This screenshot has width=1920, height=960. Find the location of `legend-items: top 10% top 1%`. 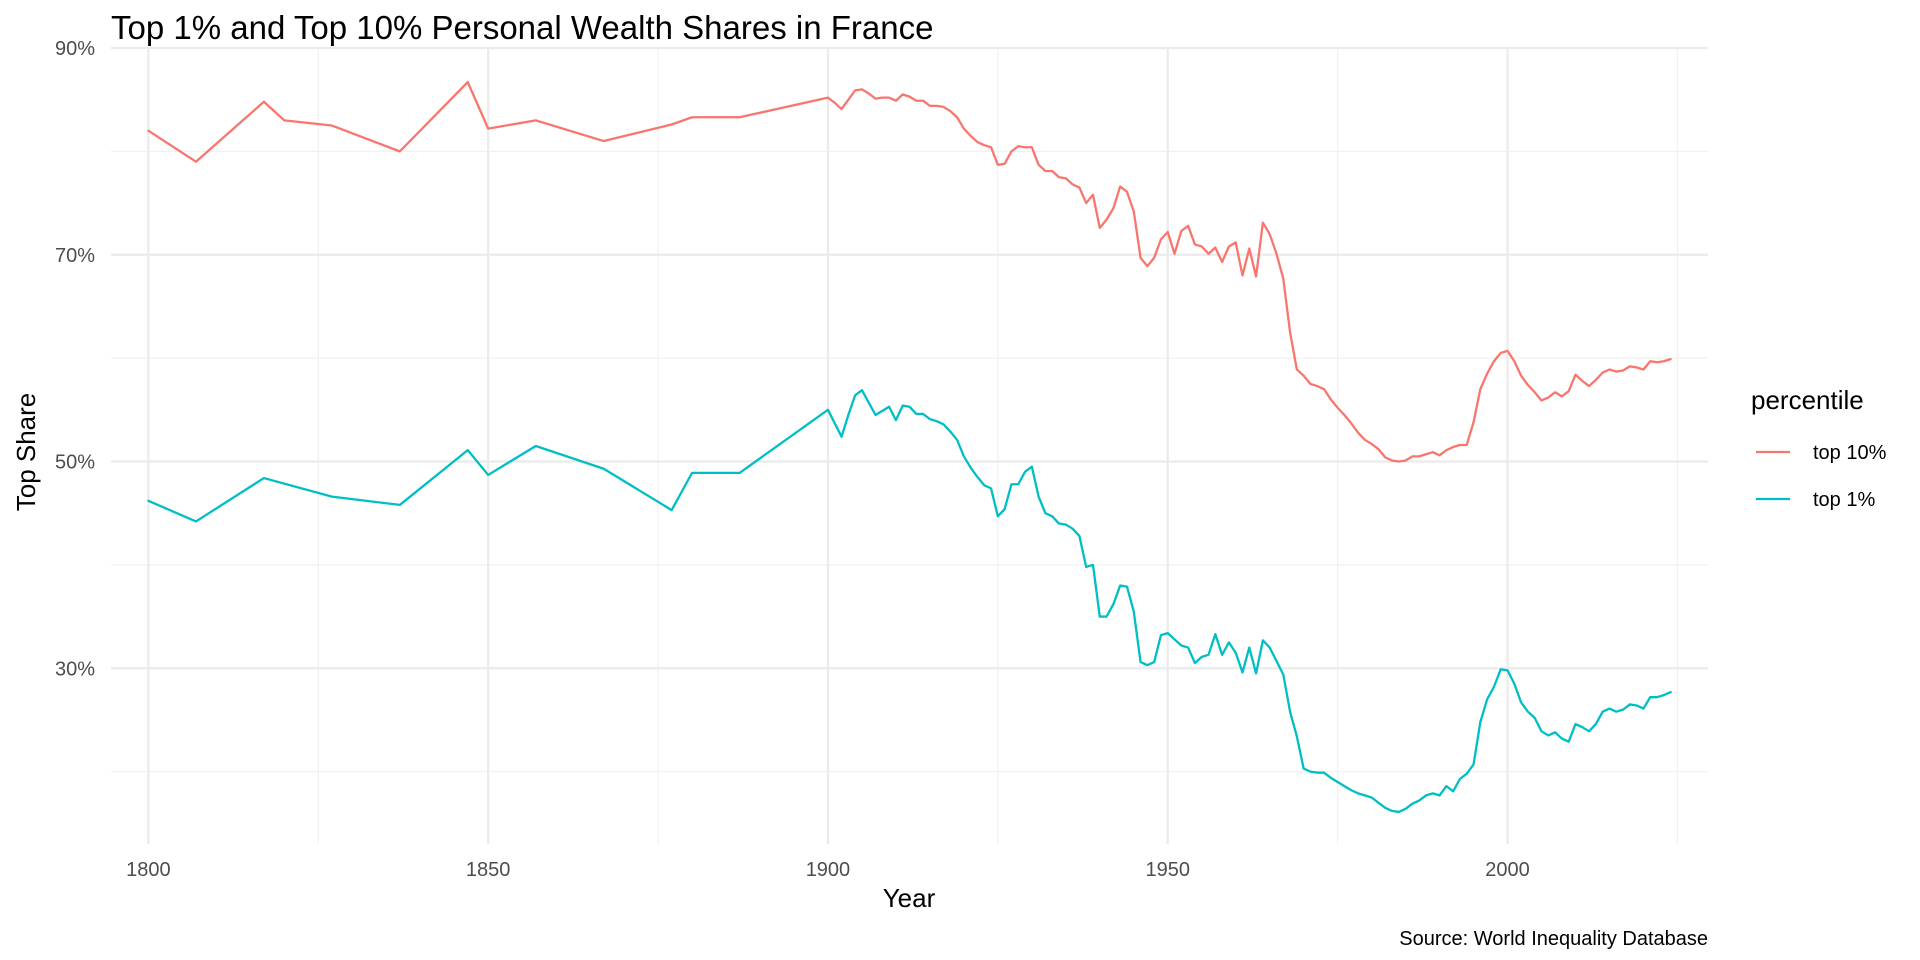

legend-items: top 10% top 1% is located at coordinates (1821, 476).